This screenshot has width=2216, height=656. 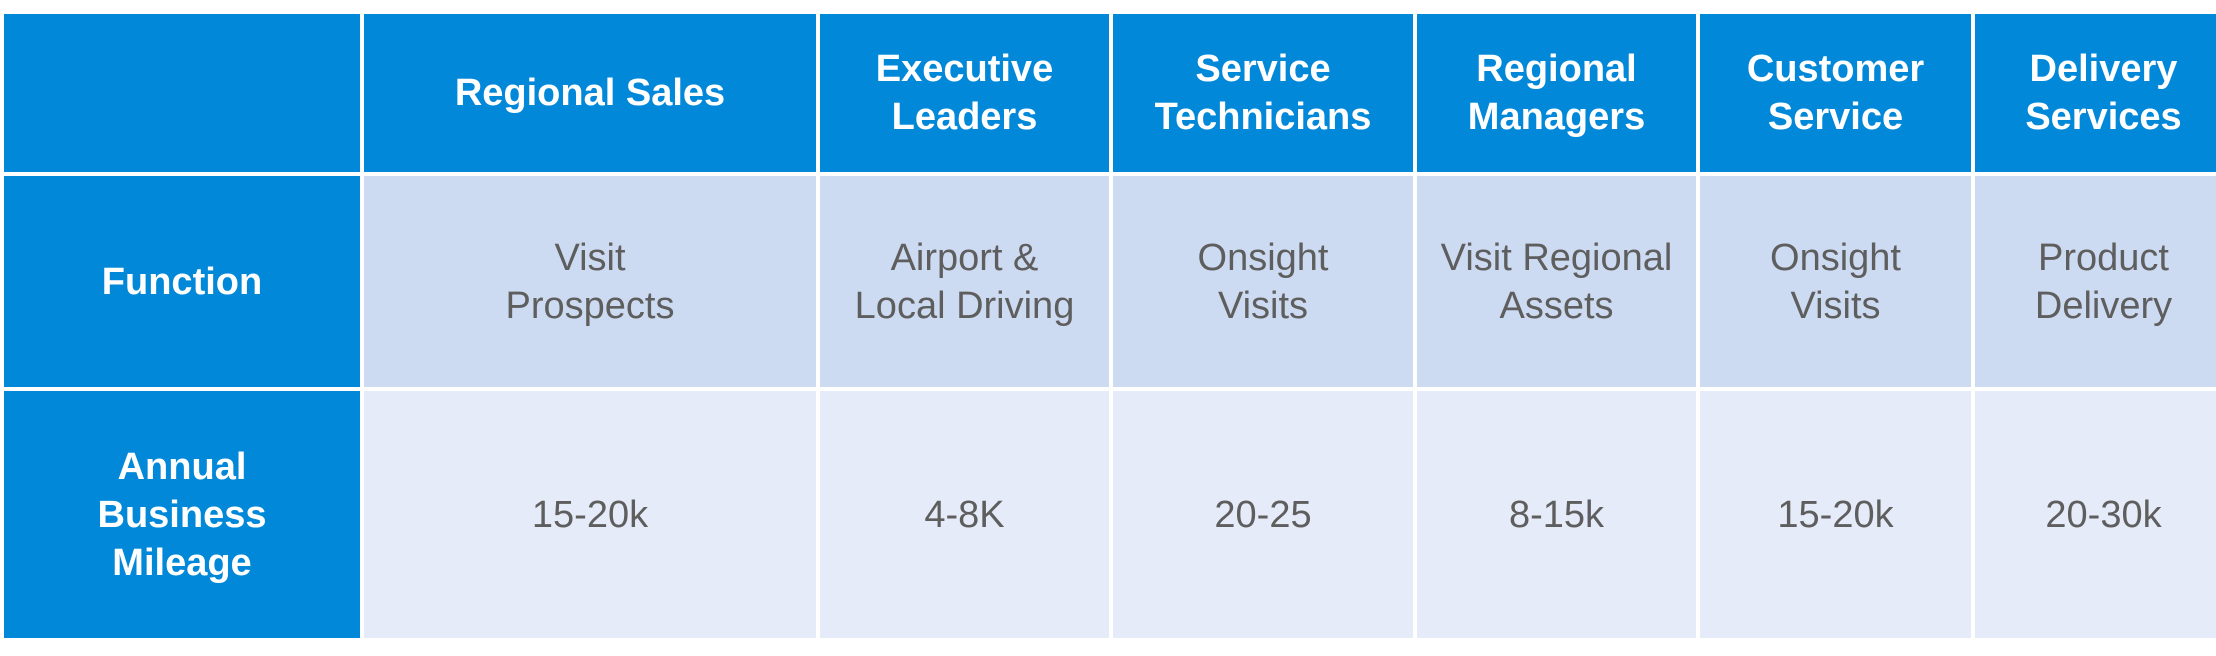 I want to click on header-corner, so click(x=182, y=93).